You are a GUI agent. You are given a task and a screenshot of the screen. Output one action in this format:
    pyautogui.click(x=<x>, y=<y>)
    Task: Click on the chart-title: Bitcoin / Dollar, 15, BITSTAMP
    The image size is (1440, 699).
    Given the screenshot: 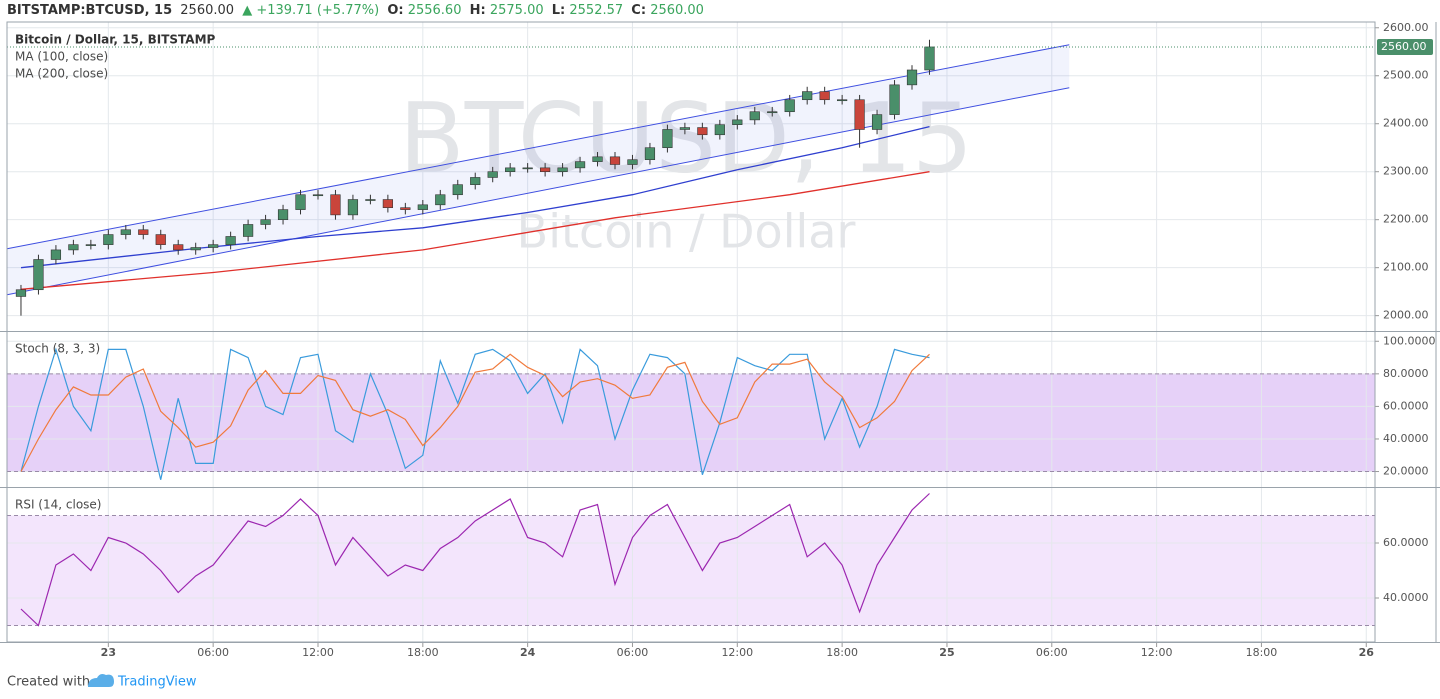 What is the action you would take?
    pyautogui.click(x=115, y=40)
    